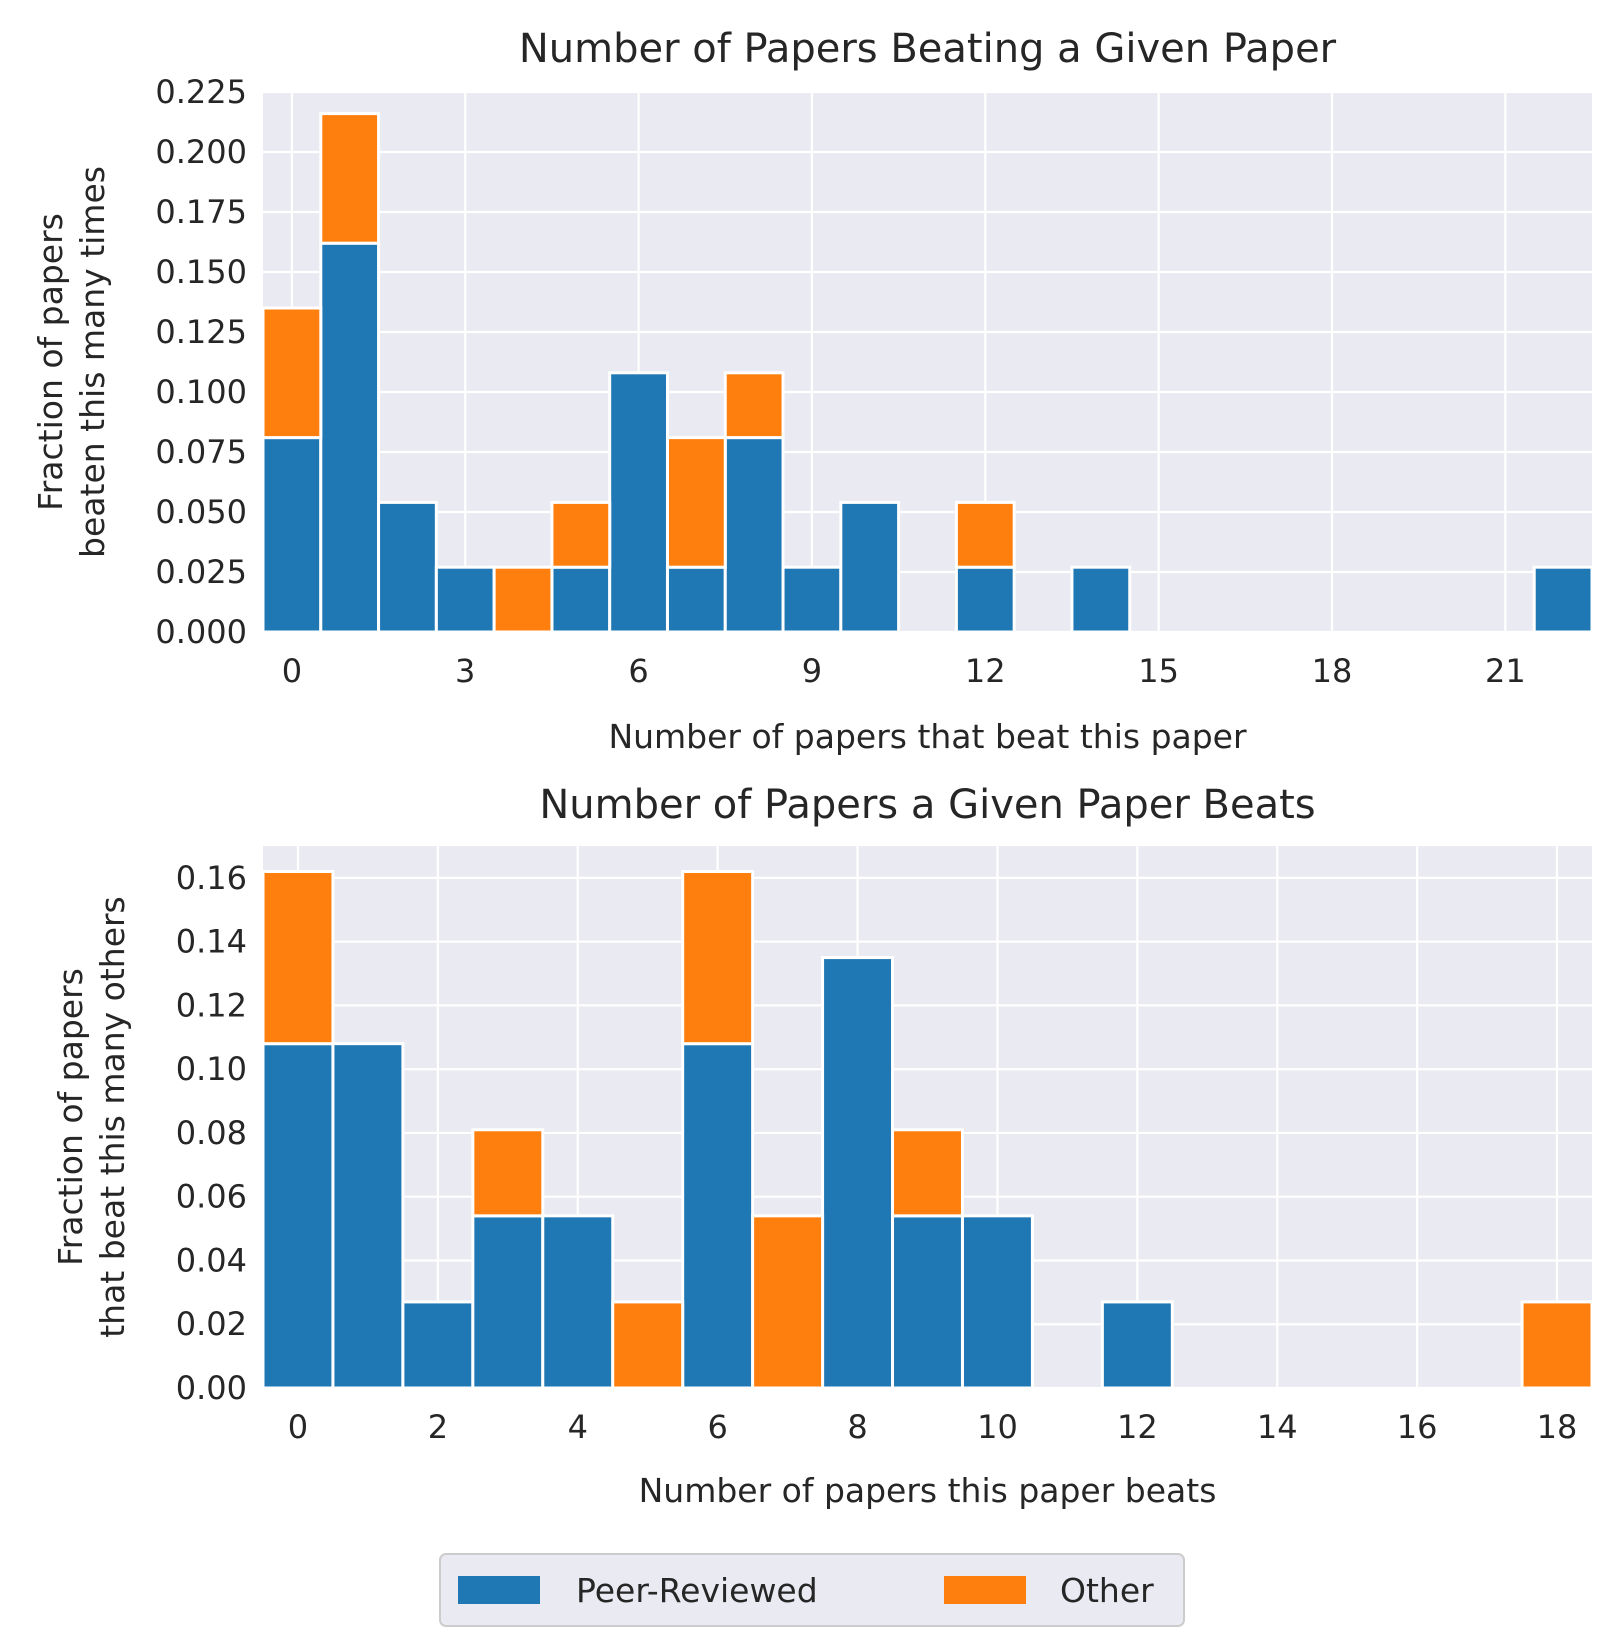  What do you see at coordinates (201, 512) in the screenshot?
I see `y-tick-label: 0.050` at bounding box center [201, 512].